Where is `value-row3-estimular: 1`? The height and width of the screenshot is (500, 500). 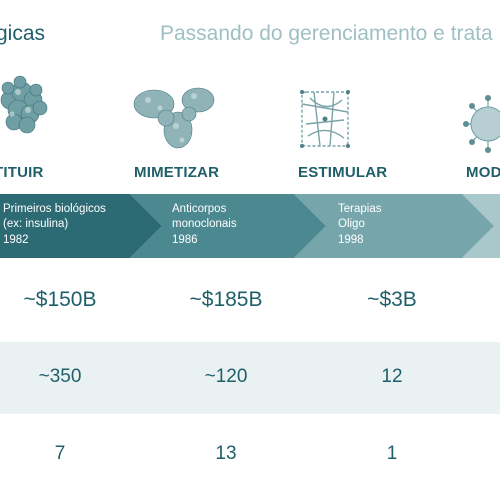
value-row3-estimular: 1 is located at coordinates (392, 453).